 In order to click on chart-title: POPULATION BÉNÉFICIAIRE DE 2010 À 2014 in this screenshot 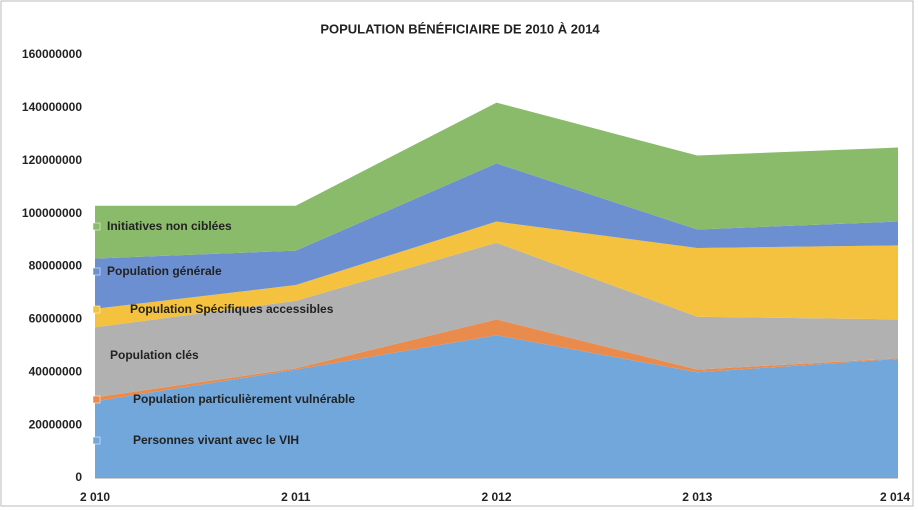, I will do `click(460, 28)`.